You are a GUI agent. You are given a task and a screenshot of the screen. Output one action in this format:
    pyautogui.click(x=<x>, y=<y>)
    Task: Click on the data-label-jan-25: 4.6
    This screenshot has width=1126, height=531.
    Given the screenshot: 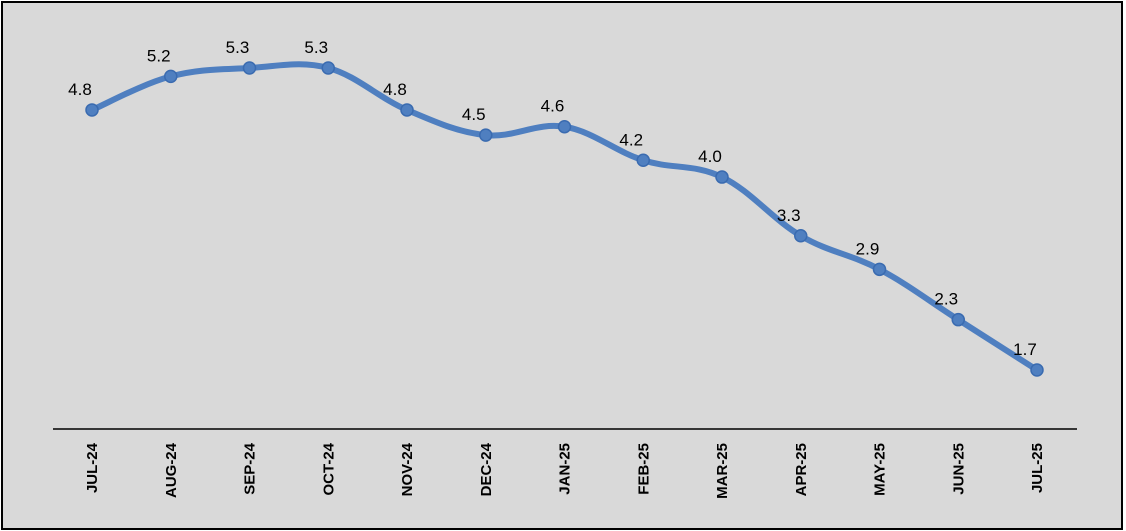 What is the action you would take?
    pyautogui.click(x=553, y=106)
    